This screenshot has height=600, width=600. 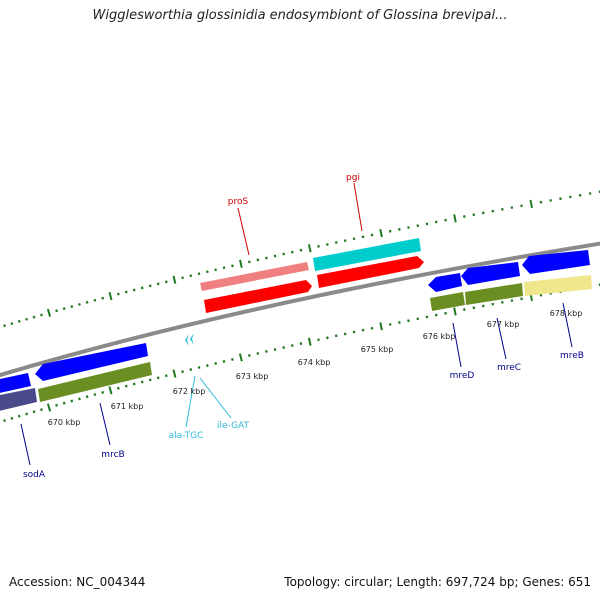 What do you see at coordinates (15, 383) in the screenshot?
I see `cds-sodA-upper` at bounding box center [15, 383].